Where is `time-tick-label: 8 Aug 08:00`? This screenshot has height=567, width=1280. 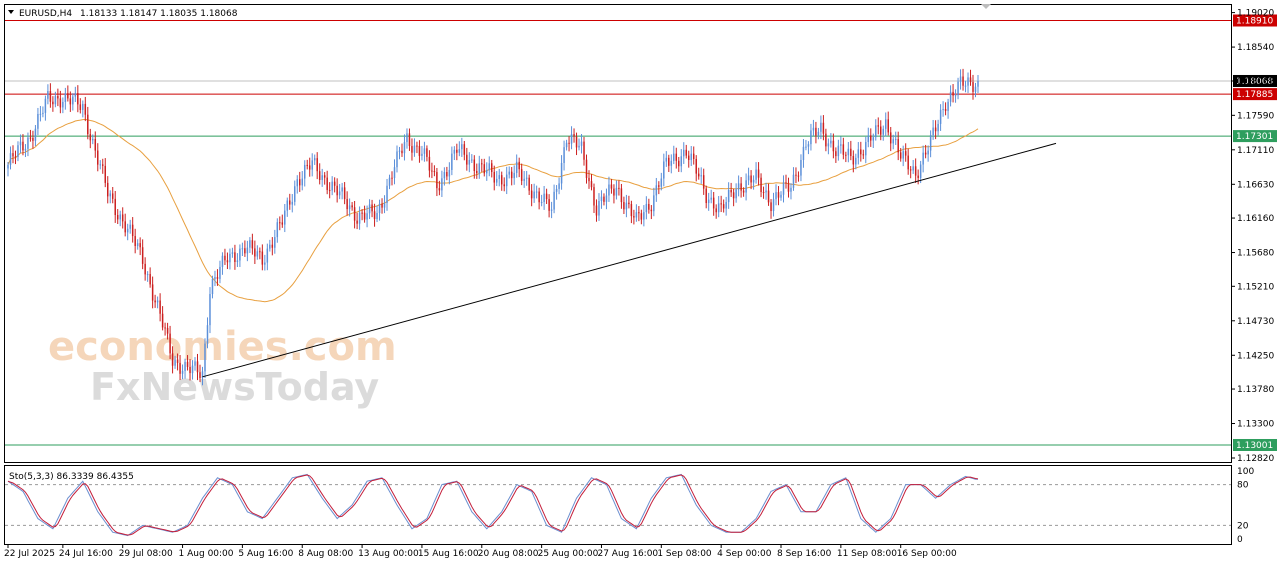
time-tick-label: 8 Aug 08:00 is located at coordinates (325, 554).